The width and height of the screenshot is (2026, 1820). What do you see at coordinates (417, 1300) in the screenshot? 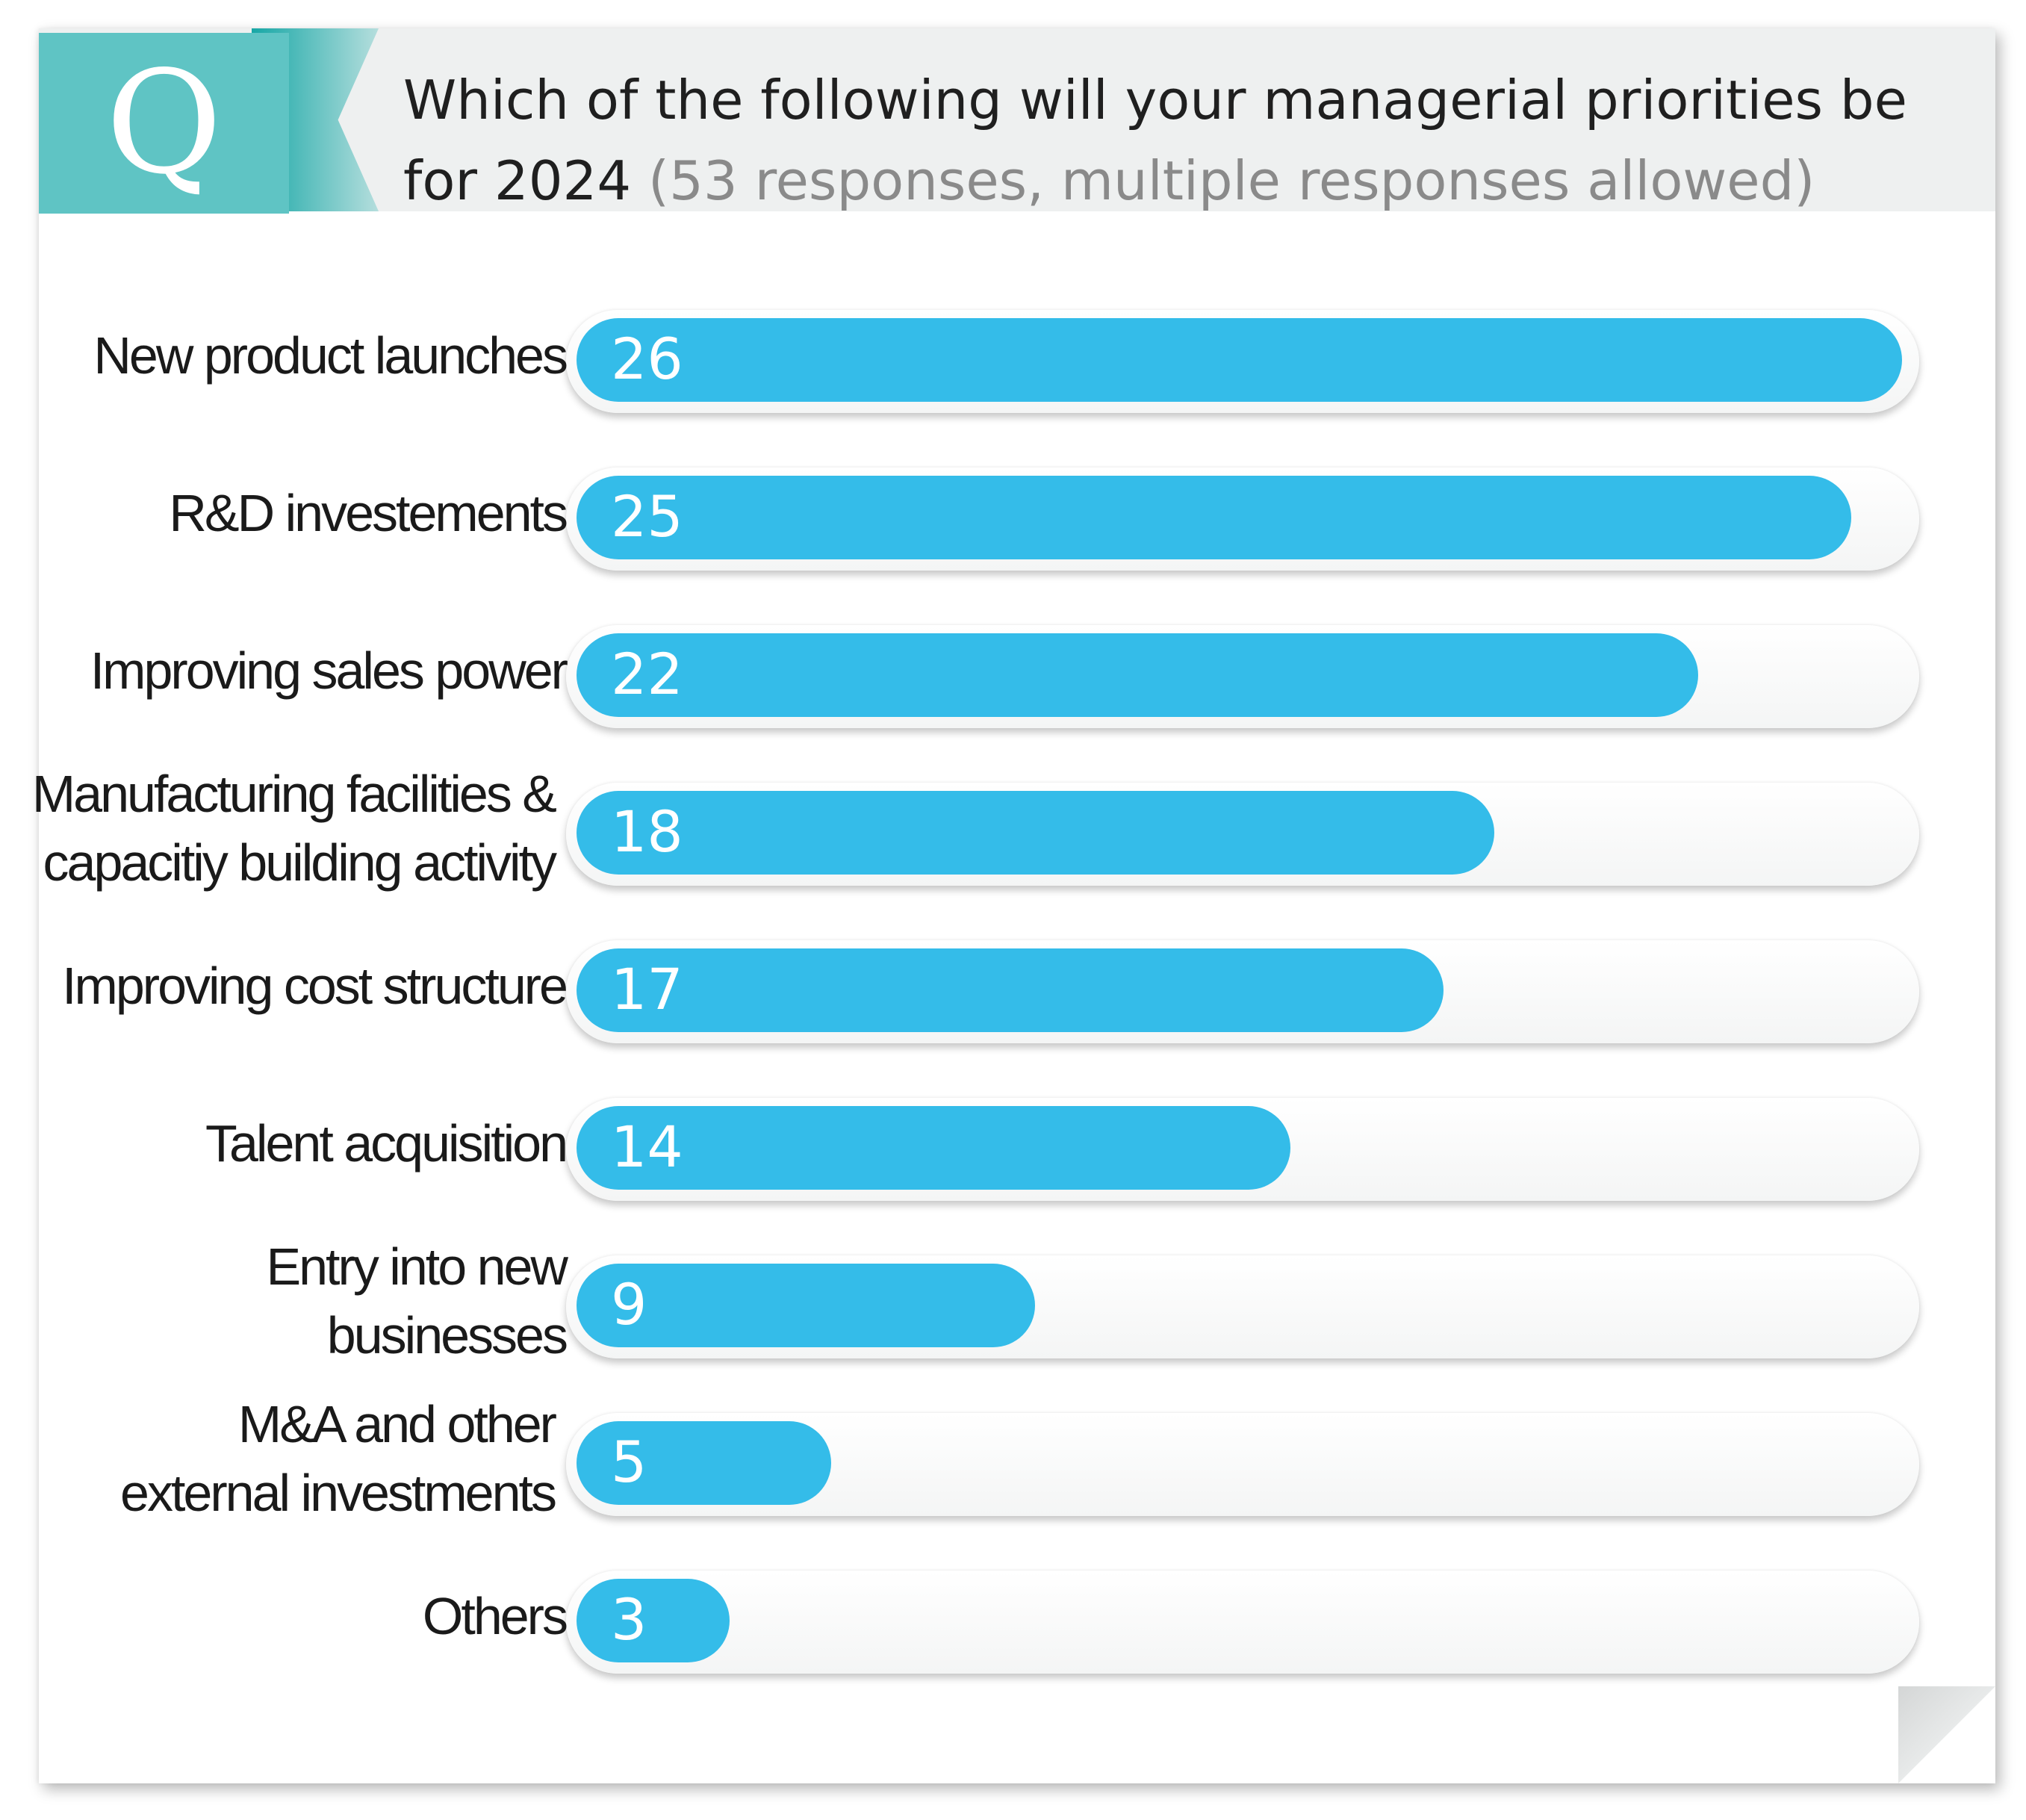
I see `category-label: Entry into new businesses` at bounding box center [417, 1300].